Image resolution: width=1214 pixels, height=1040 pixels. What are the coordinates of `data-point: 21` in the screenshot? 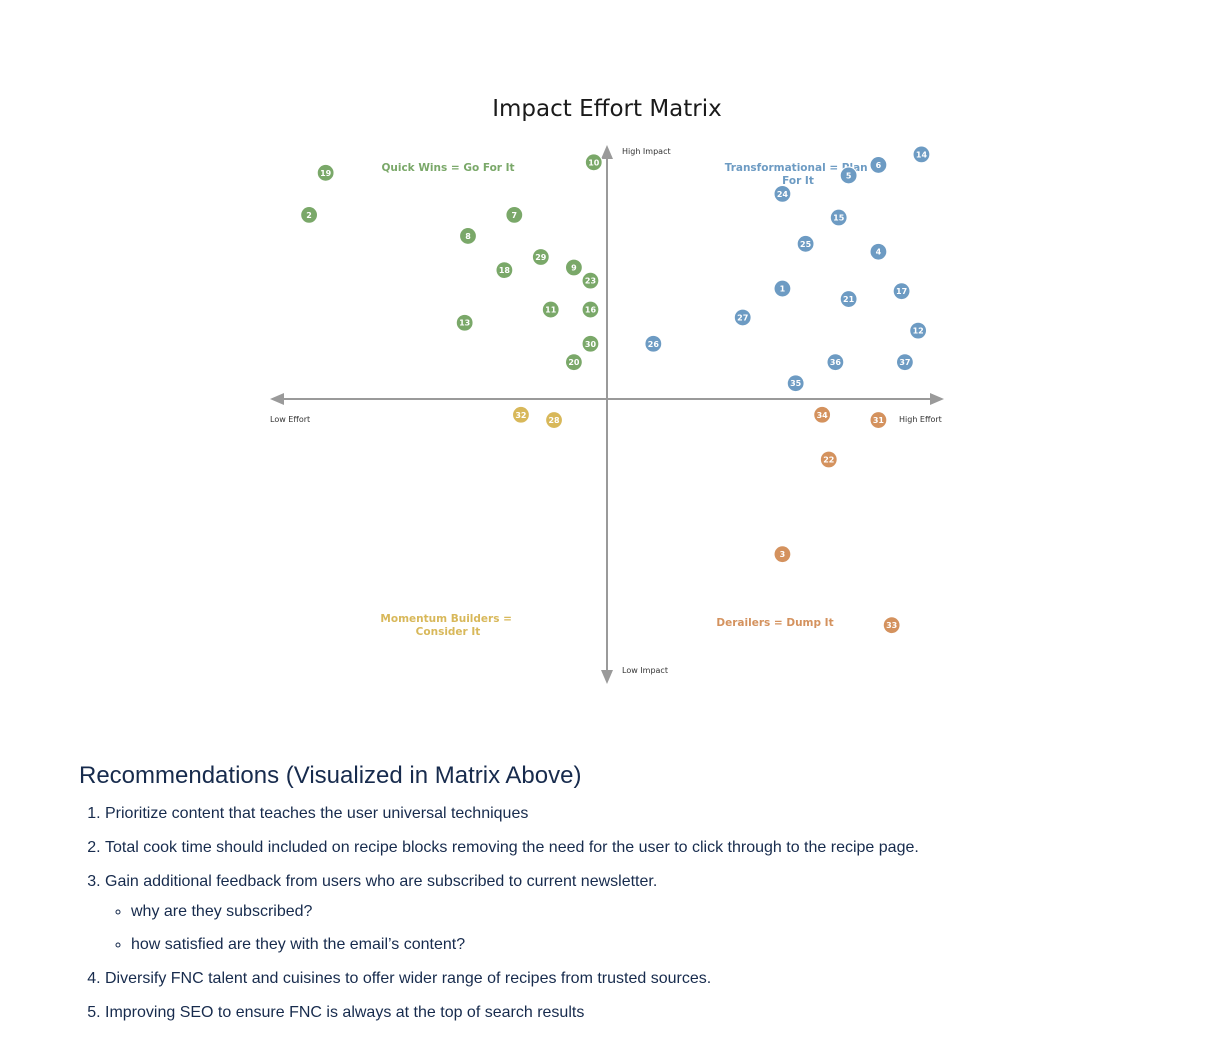 It's located at (848, 299).